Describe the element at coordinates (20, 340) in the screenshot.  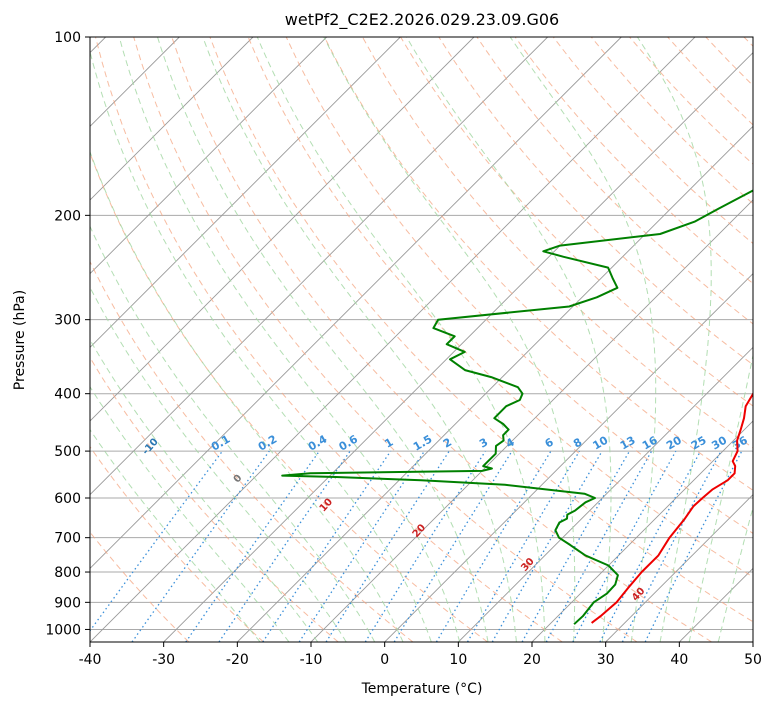
I see `y-axis-label: Pressure (hPa)` at that location.